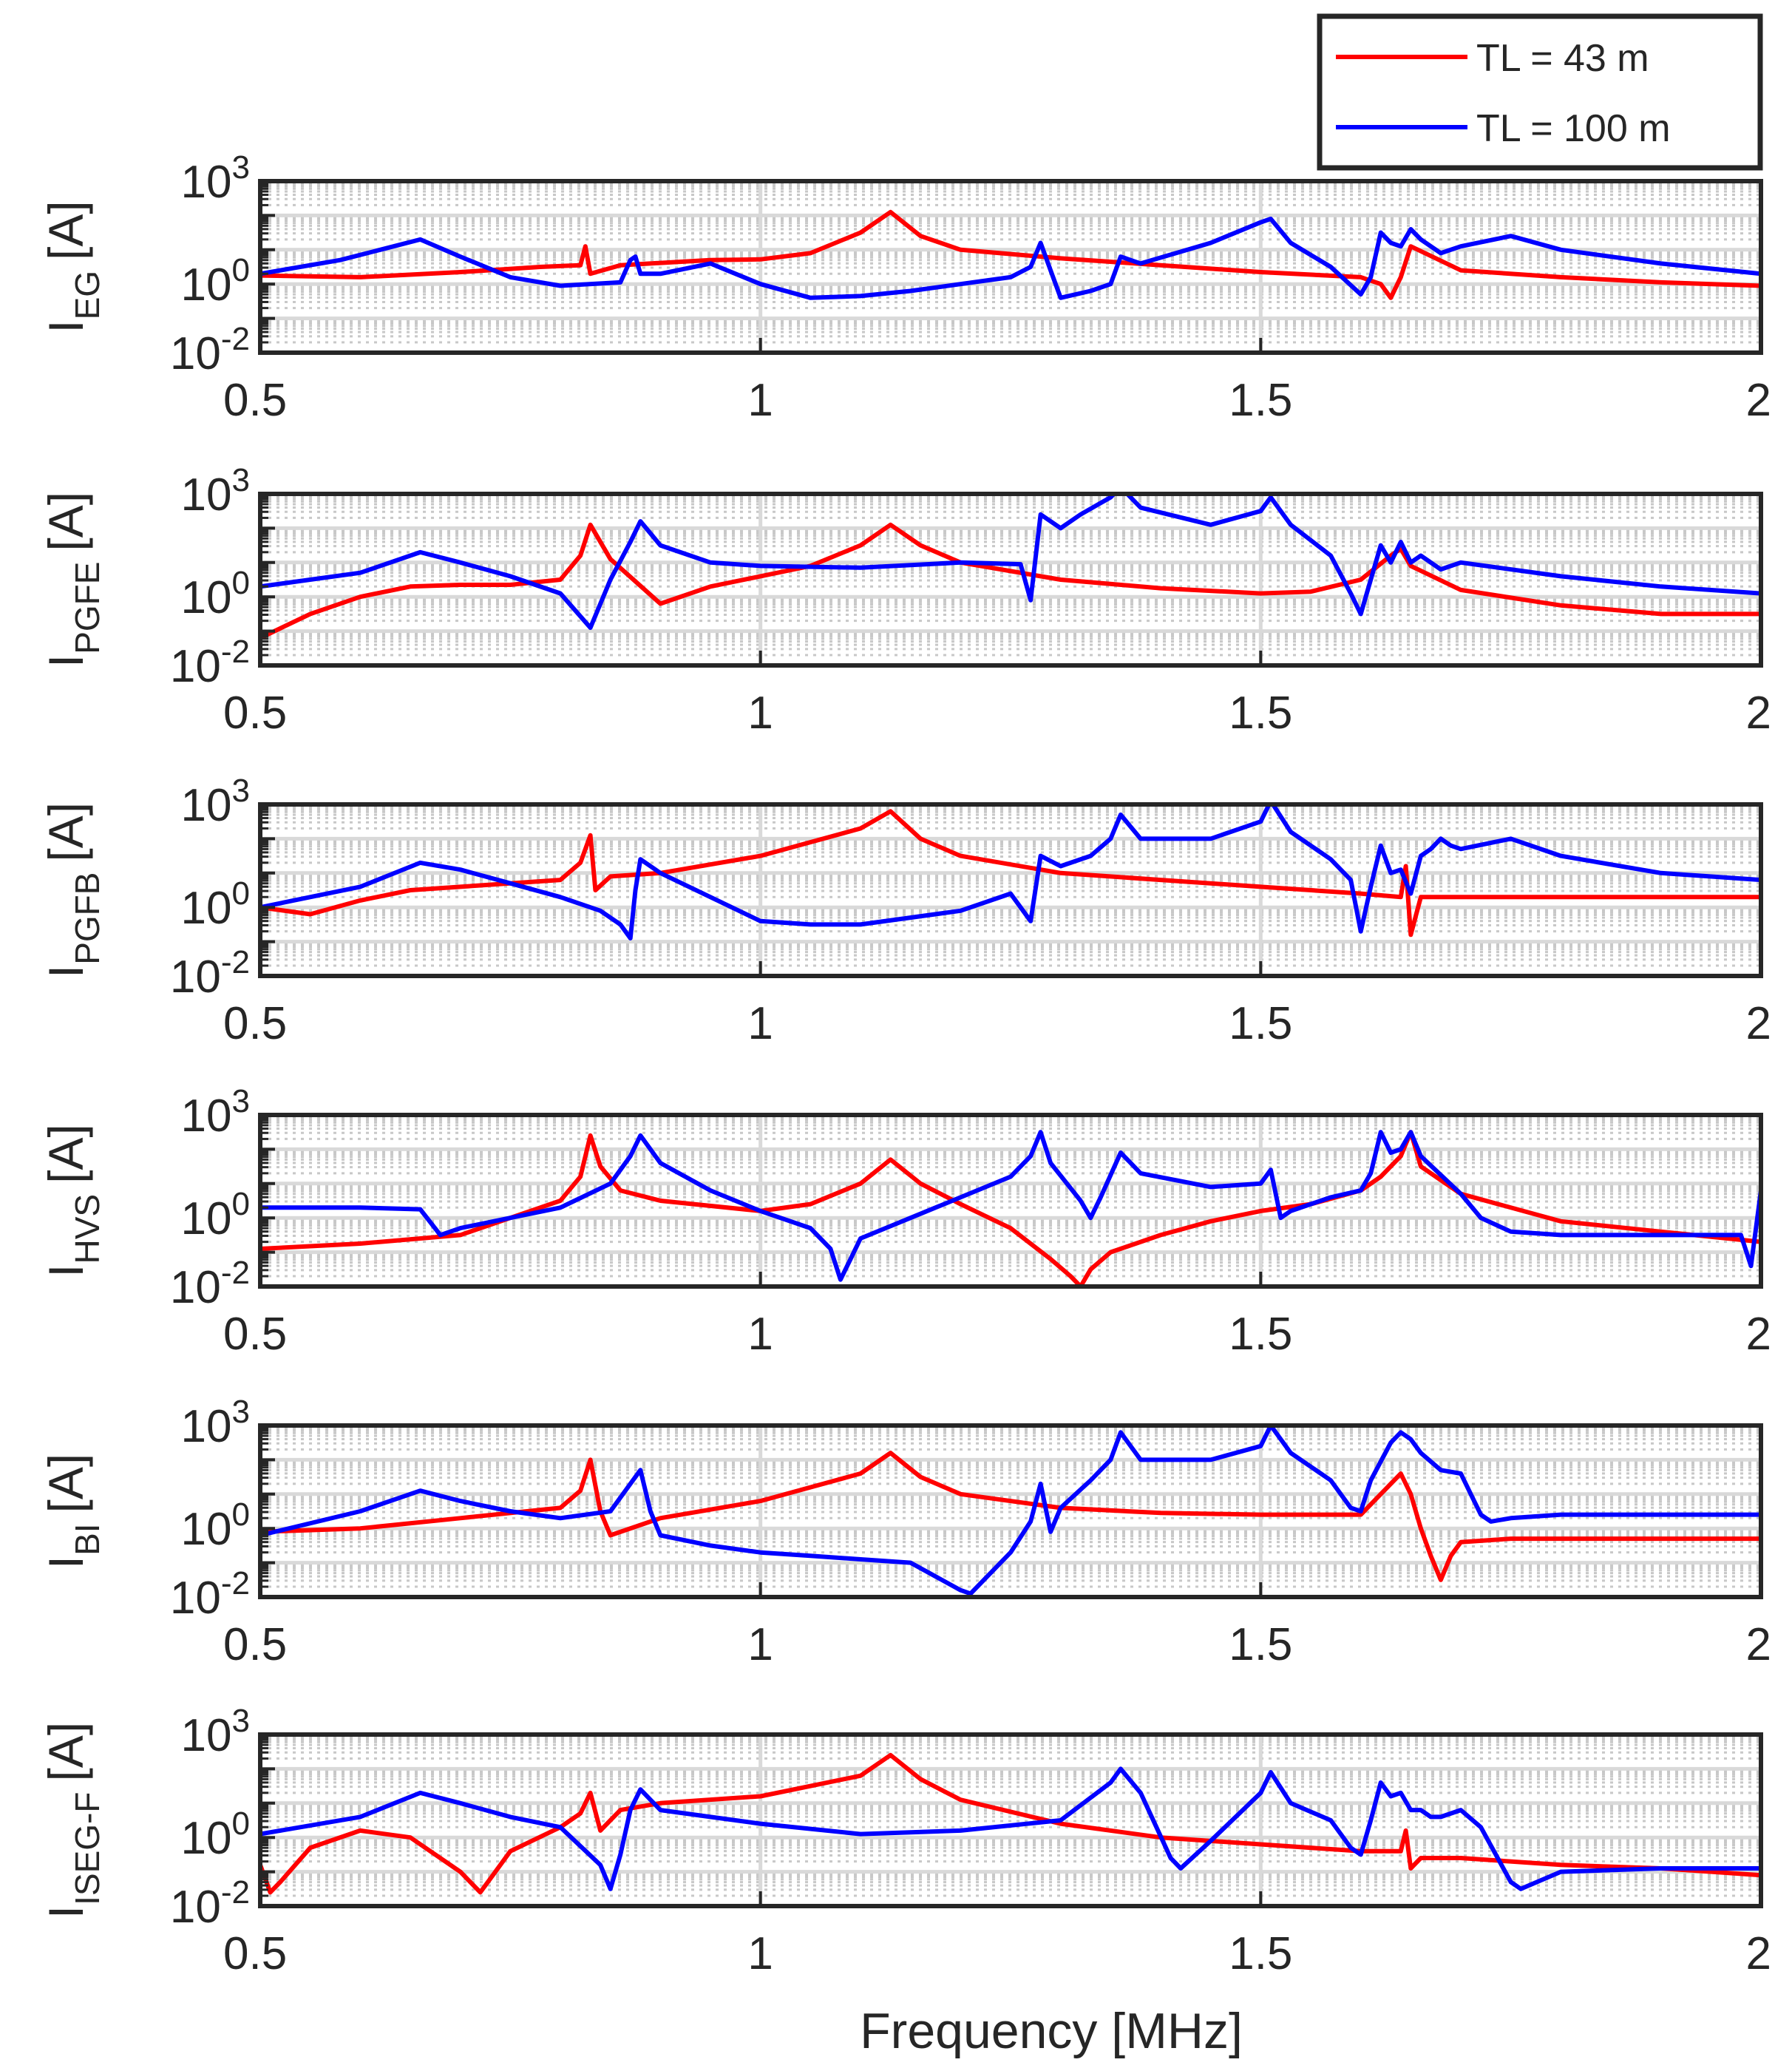 The image size is (1792, 2068). What do you see at coordinates (72, 580) in the screenshot?
I see `y-axis-label: IPGFE[A]` at bounding box center [72, 580].